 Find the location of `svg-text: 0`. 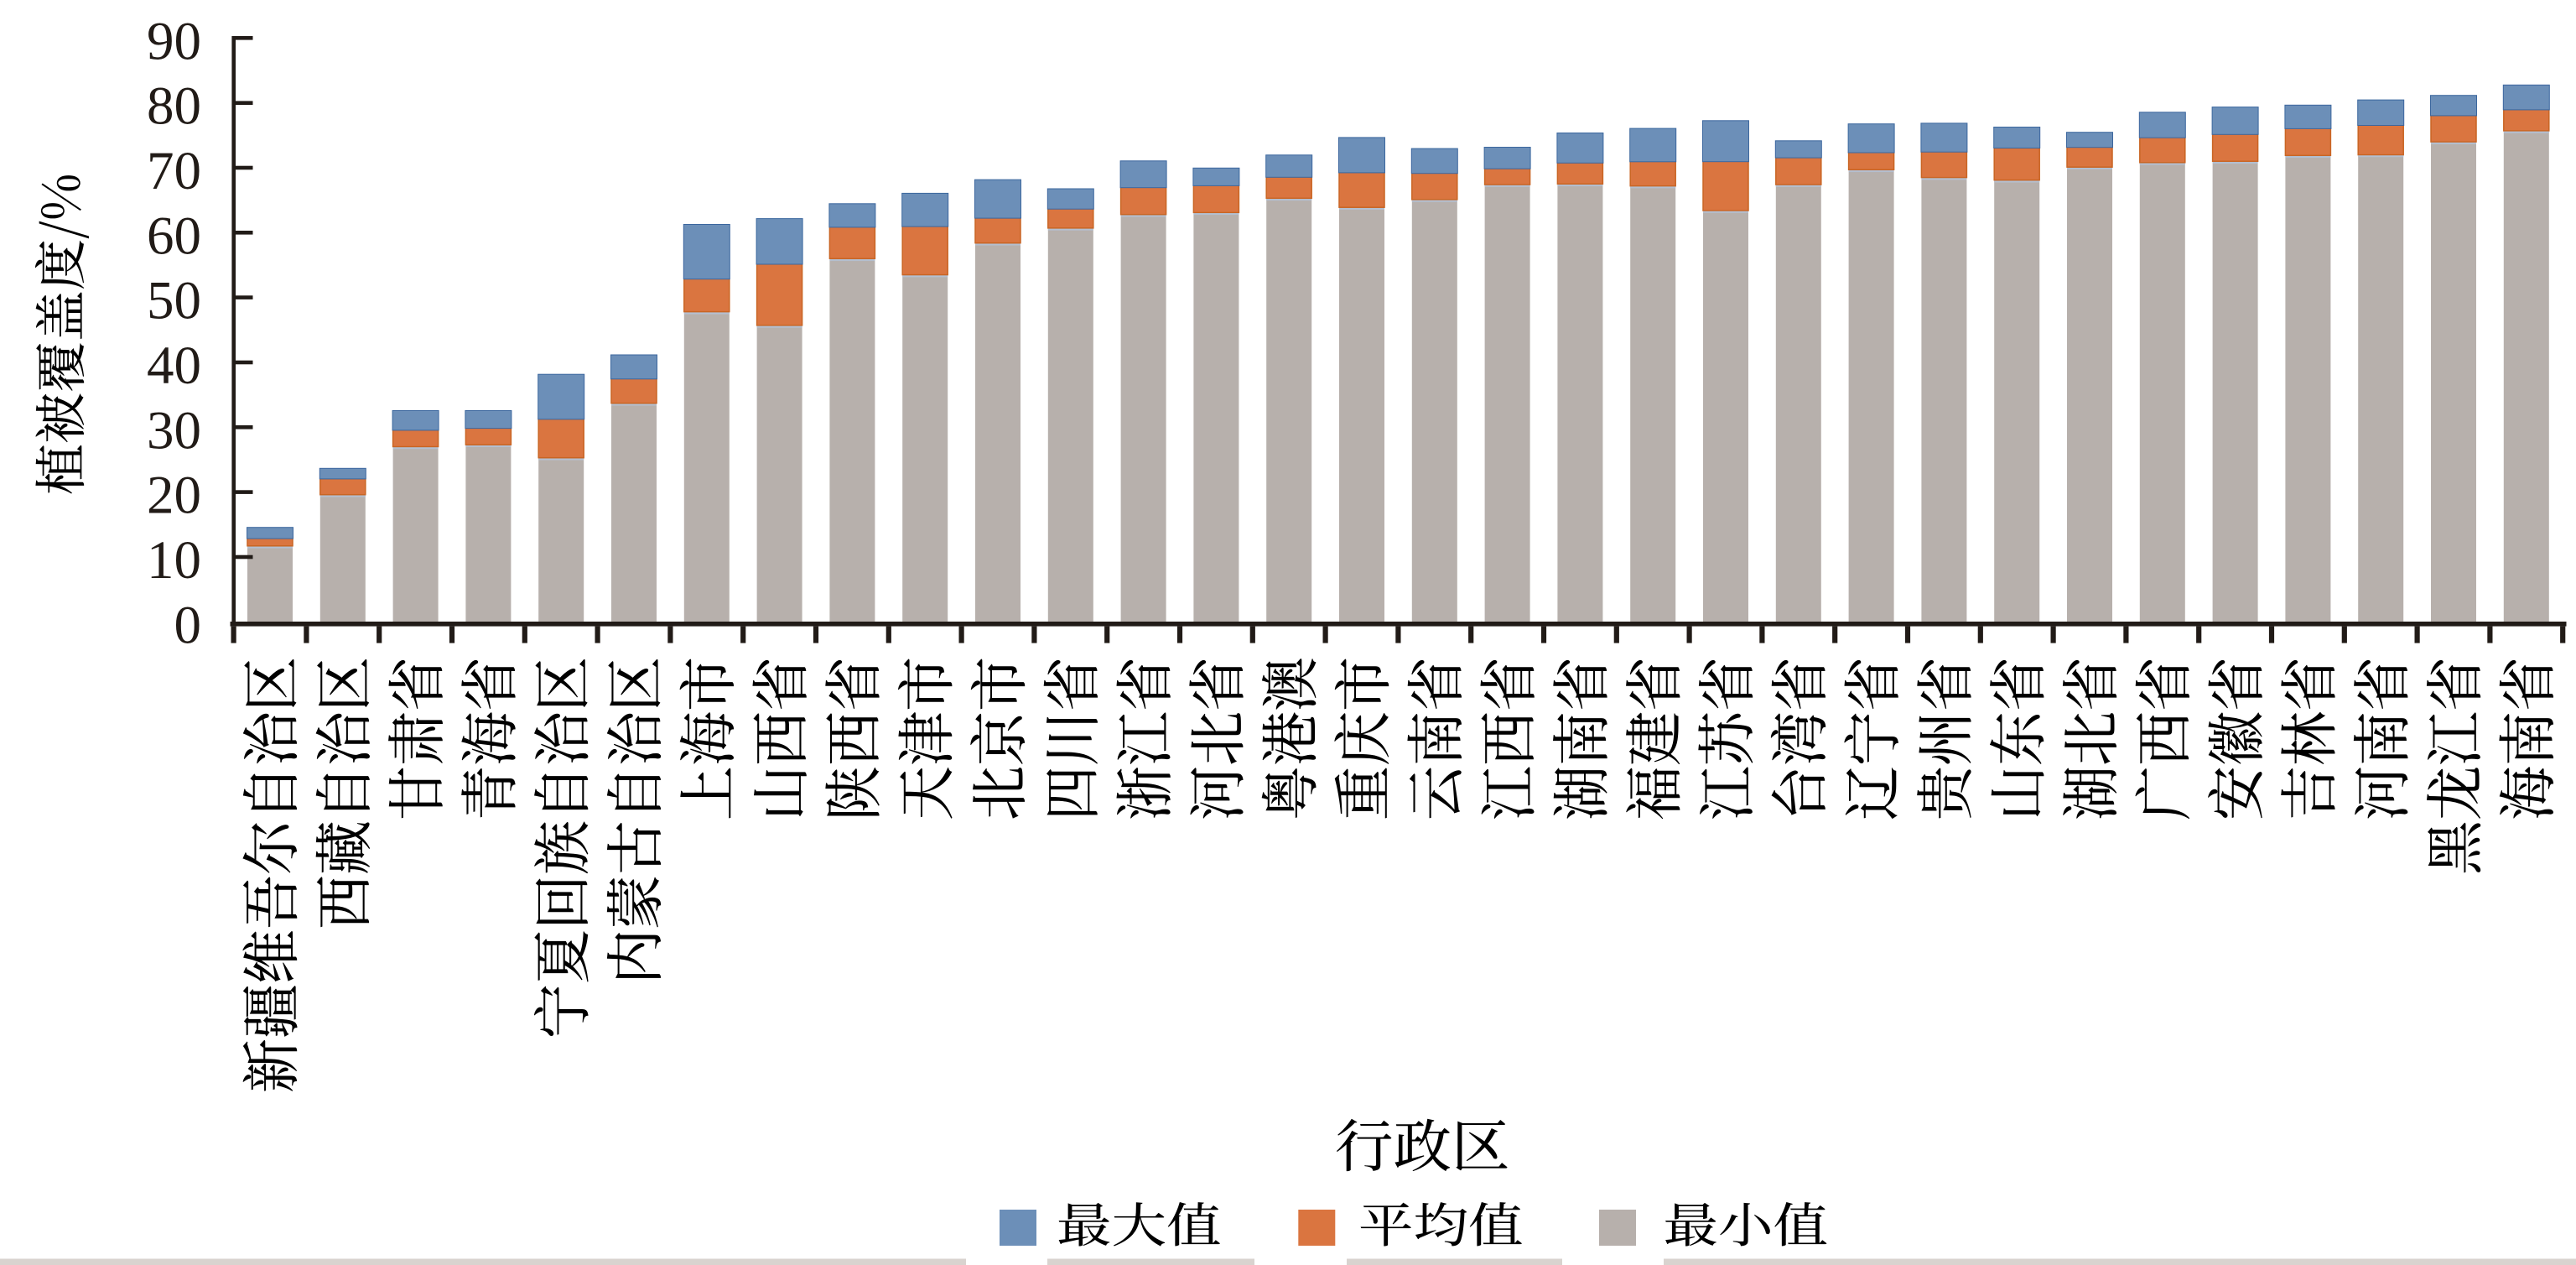

svg-text: 0 is located at coordinates (188, 625).